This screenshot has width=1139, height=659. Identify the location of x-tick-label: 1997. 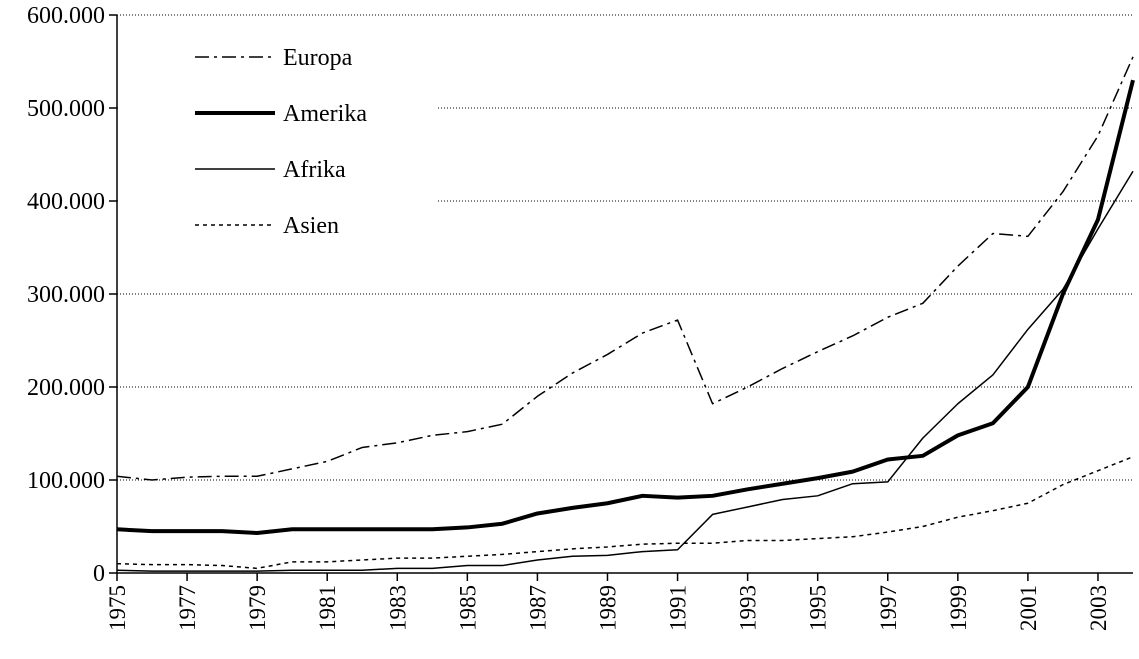
(888, 608).